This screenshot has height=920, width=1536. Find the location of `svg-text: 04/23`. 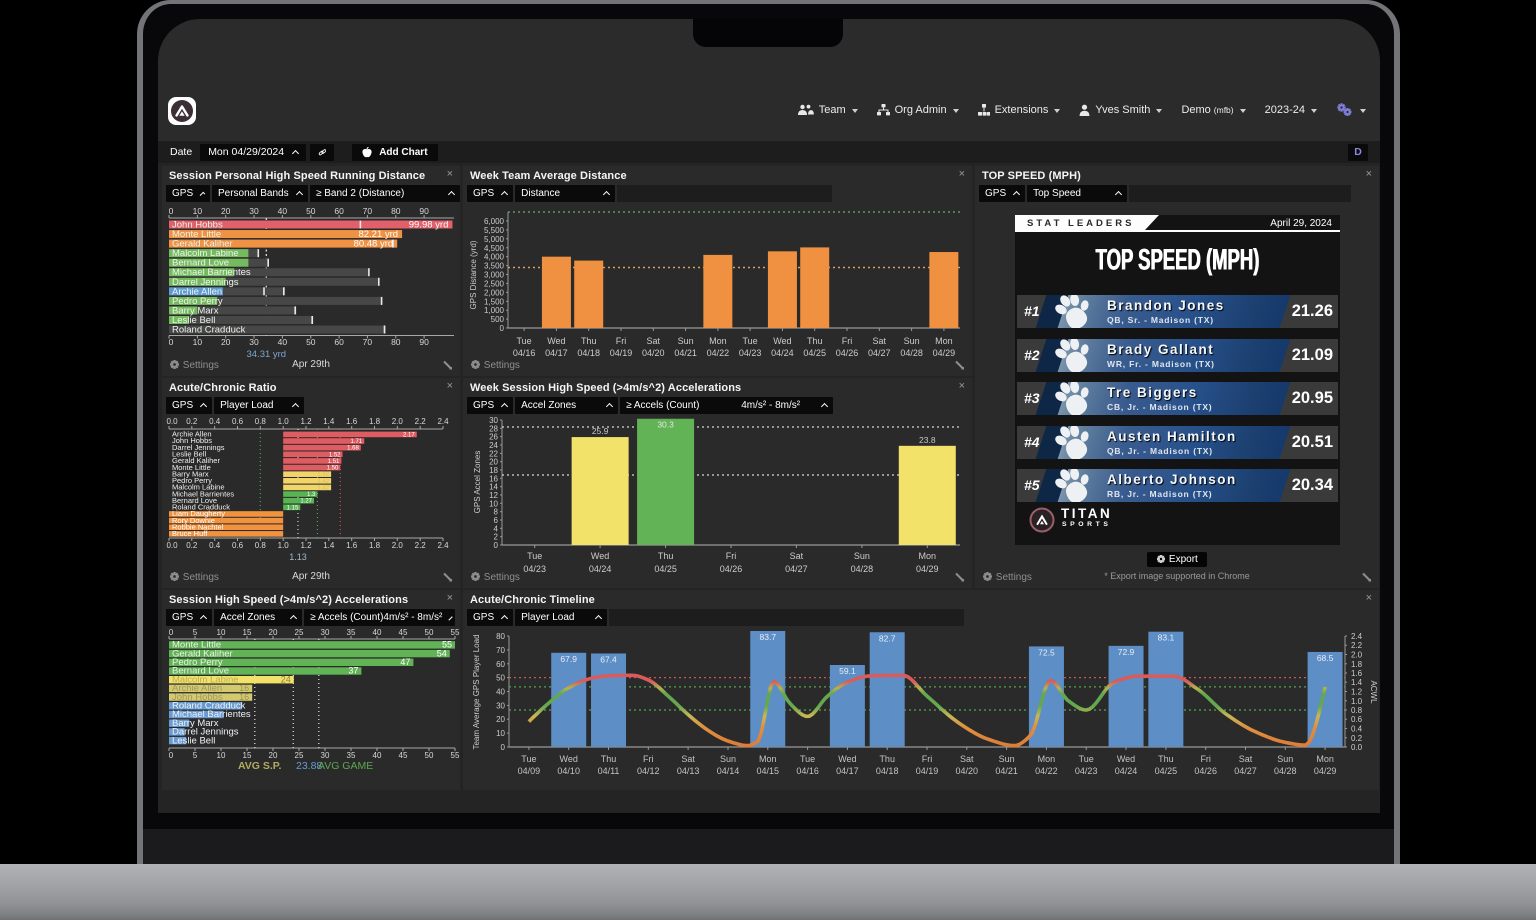

svg-text: 04/23 is located at coordinates (534, 569).